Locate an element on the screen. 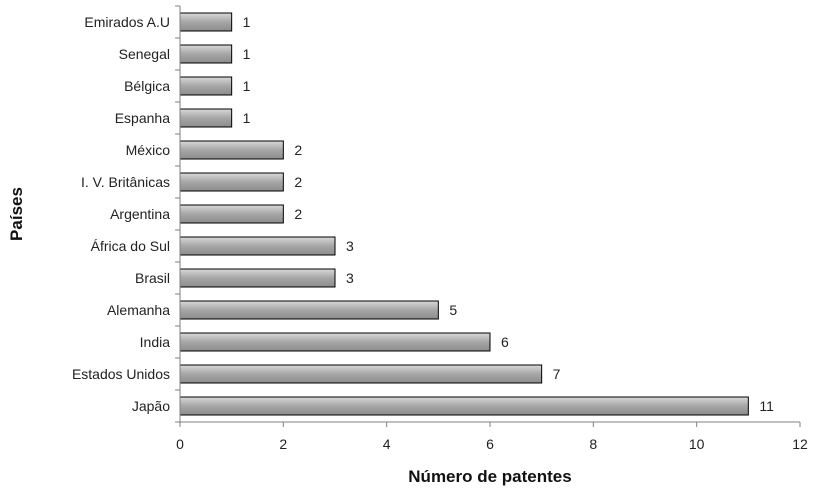 The image size is (817, 488). data-label-3: 1 is located at coordinates (247, 118).